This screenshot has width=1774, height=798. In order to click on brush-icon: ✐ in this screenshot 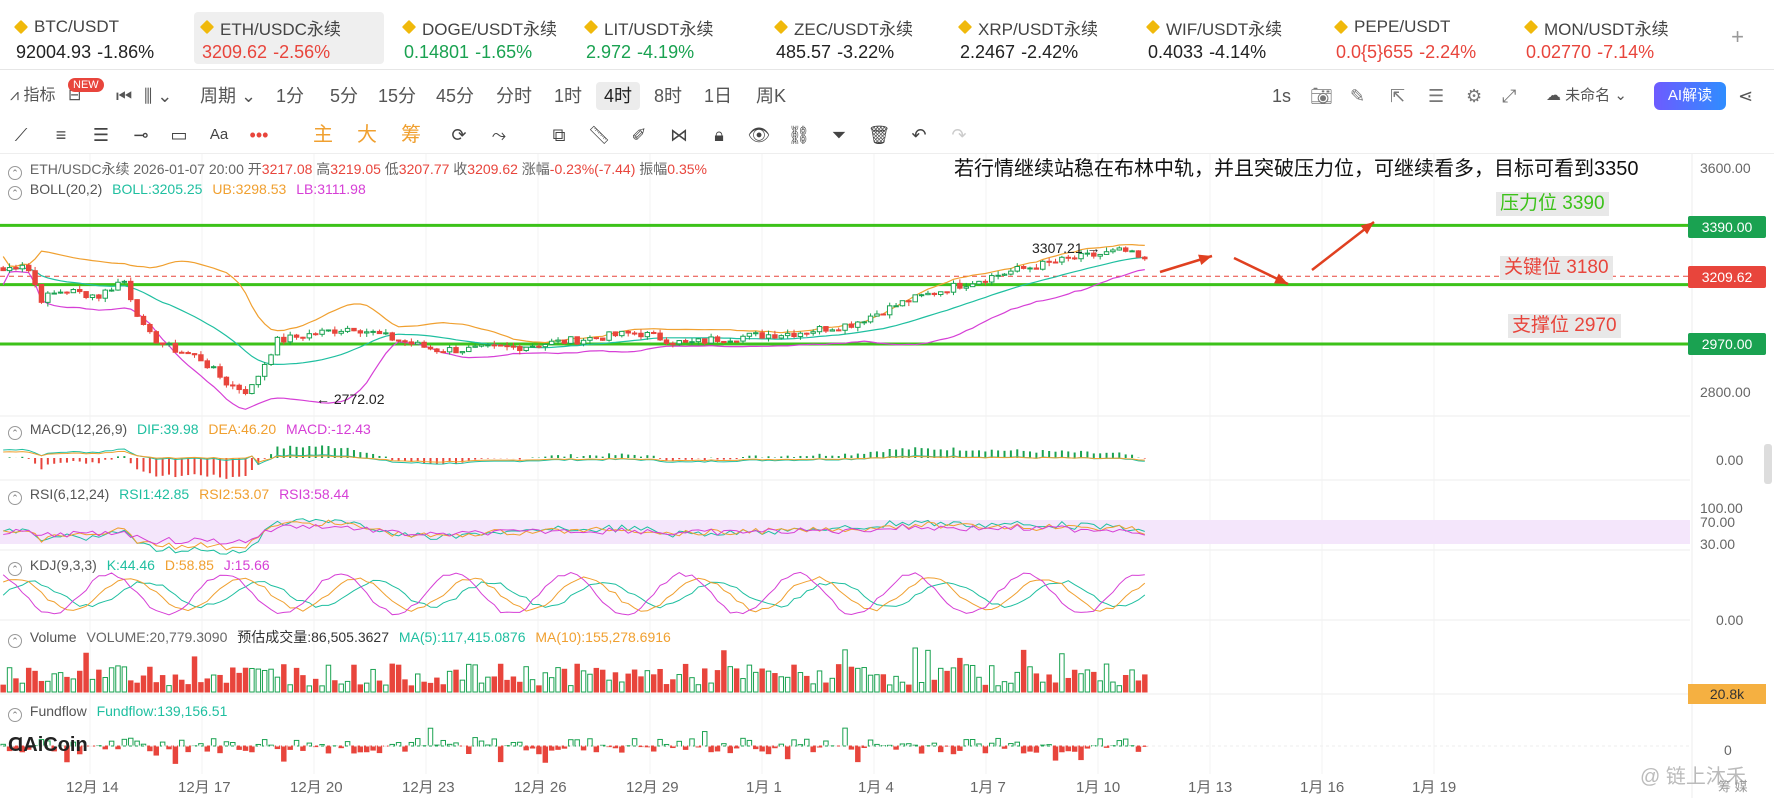, I will do `click(639, 135)`.